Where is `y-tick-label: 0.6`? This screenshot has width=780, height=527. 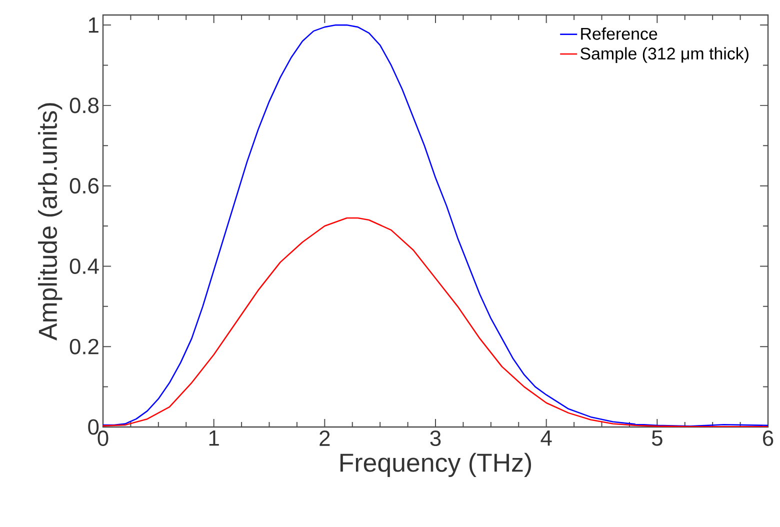 y-tick-label: 0.6 is located at coordinates (84, 186).